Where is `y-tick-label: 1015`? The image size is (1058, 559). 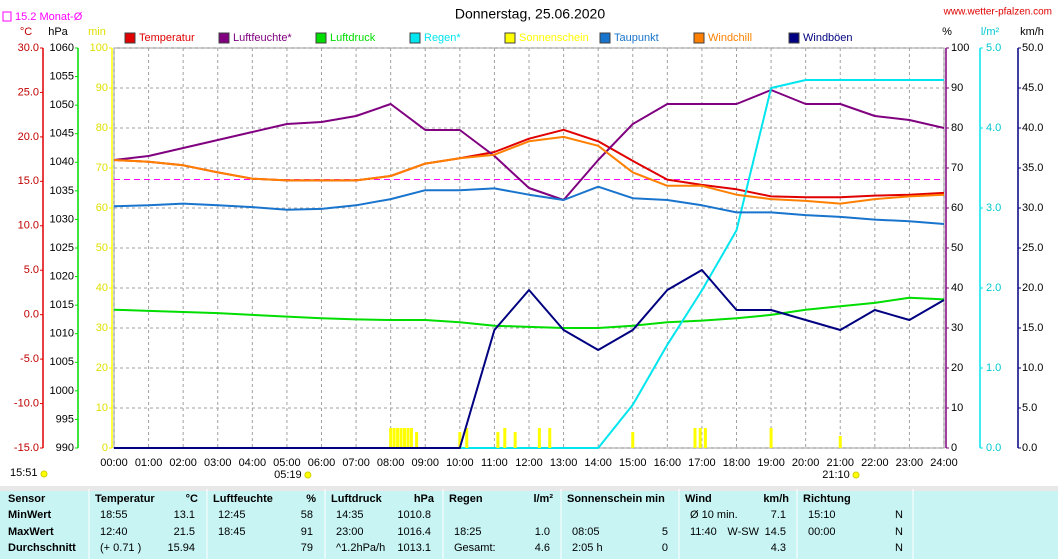 y-tick-label: 1015 is located at coordinates (62, 305).